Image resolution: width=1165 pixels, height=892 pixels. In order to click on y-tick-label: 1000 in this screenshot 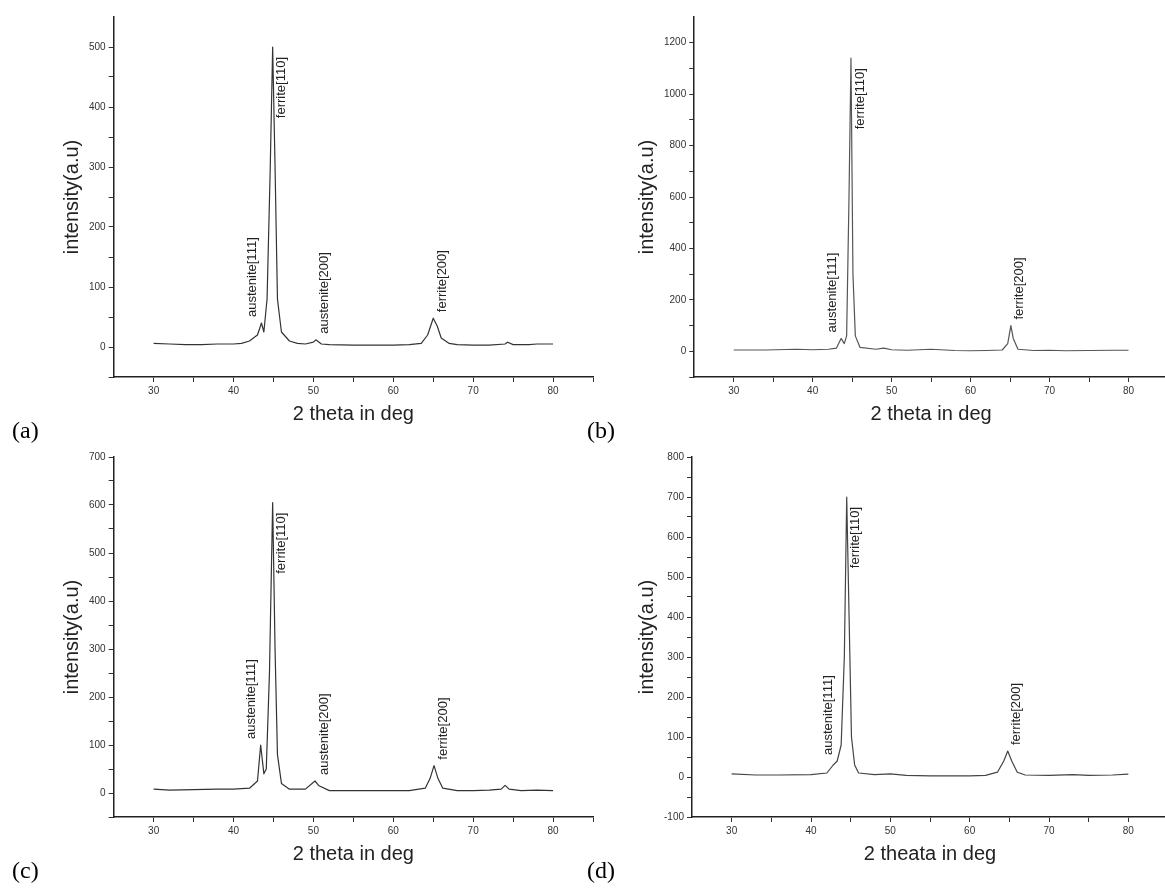, I will do `click(675, 93)`.